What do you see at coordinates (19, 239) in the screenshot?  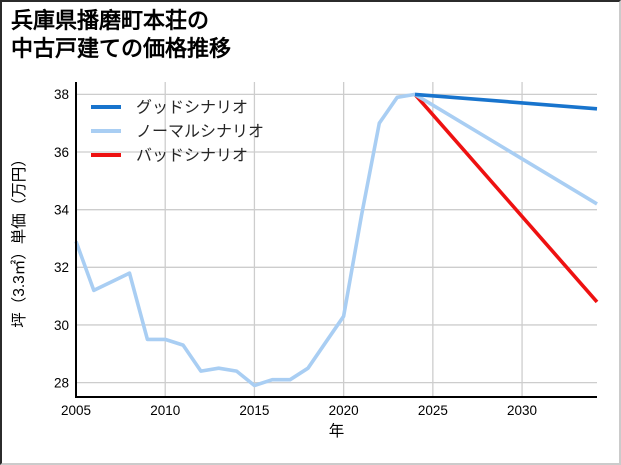 I see `y-axis-label: 坪（3.3㎡）単価（万円）` at bounding box center [19, 239].